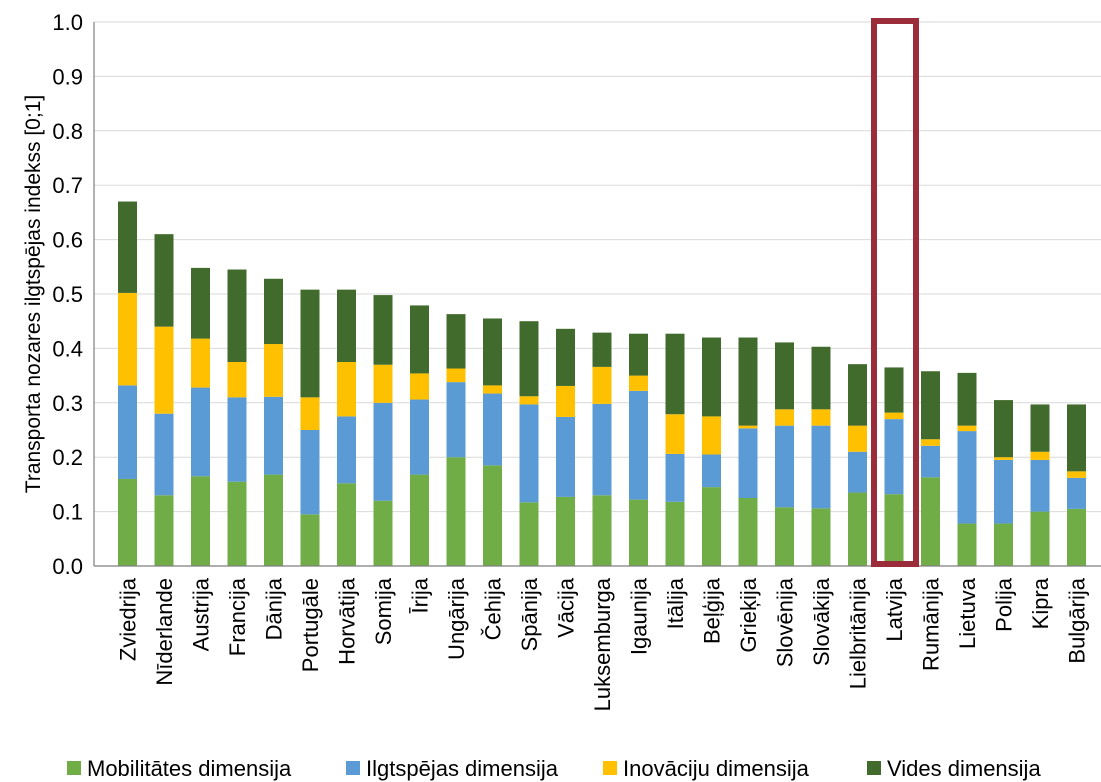 This screenshot has height=782, width=1101. I want to click on legend-label: Vides dimensija, so click(964, 768).